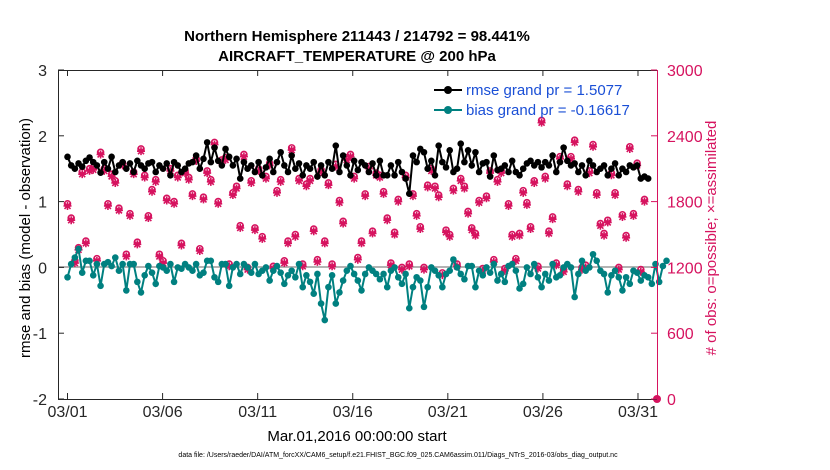  I want to click on y-tick-label: -2, so click(40, 400).